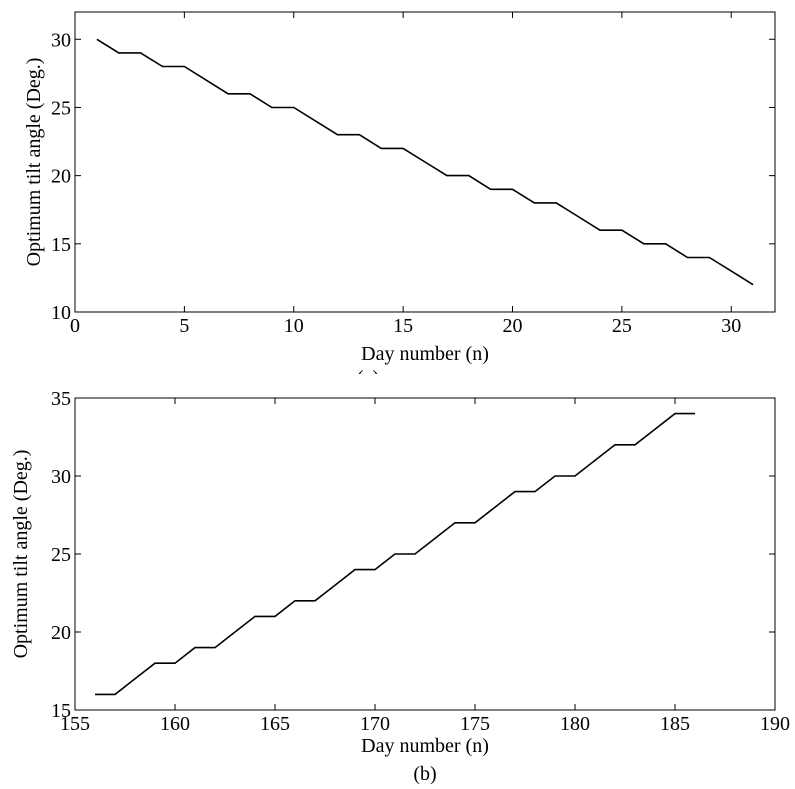 The width and height of the screenshot is (795, 789). Describe the element at coordinates (775, 724) in the screenshot. I see `x-tick-label: 190` at that location.